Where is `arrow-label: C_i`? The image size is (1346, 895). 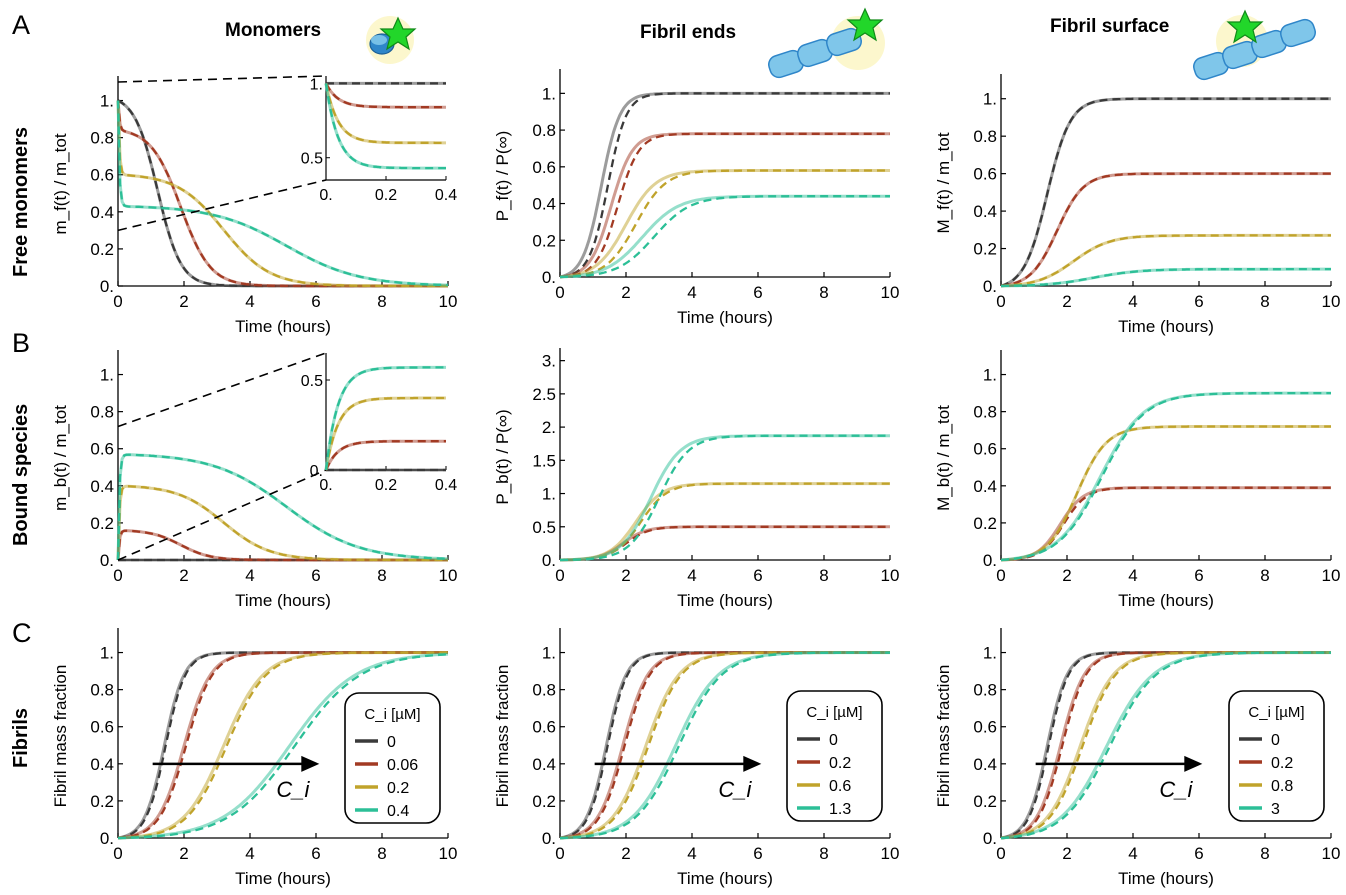 arrow-label: C_i is located at coordinates (1176, 789).